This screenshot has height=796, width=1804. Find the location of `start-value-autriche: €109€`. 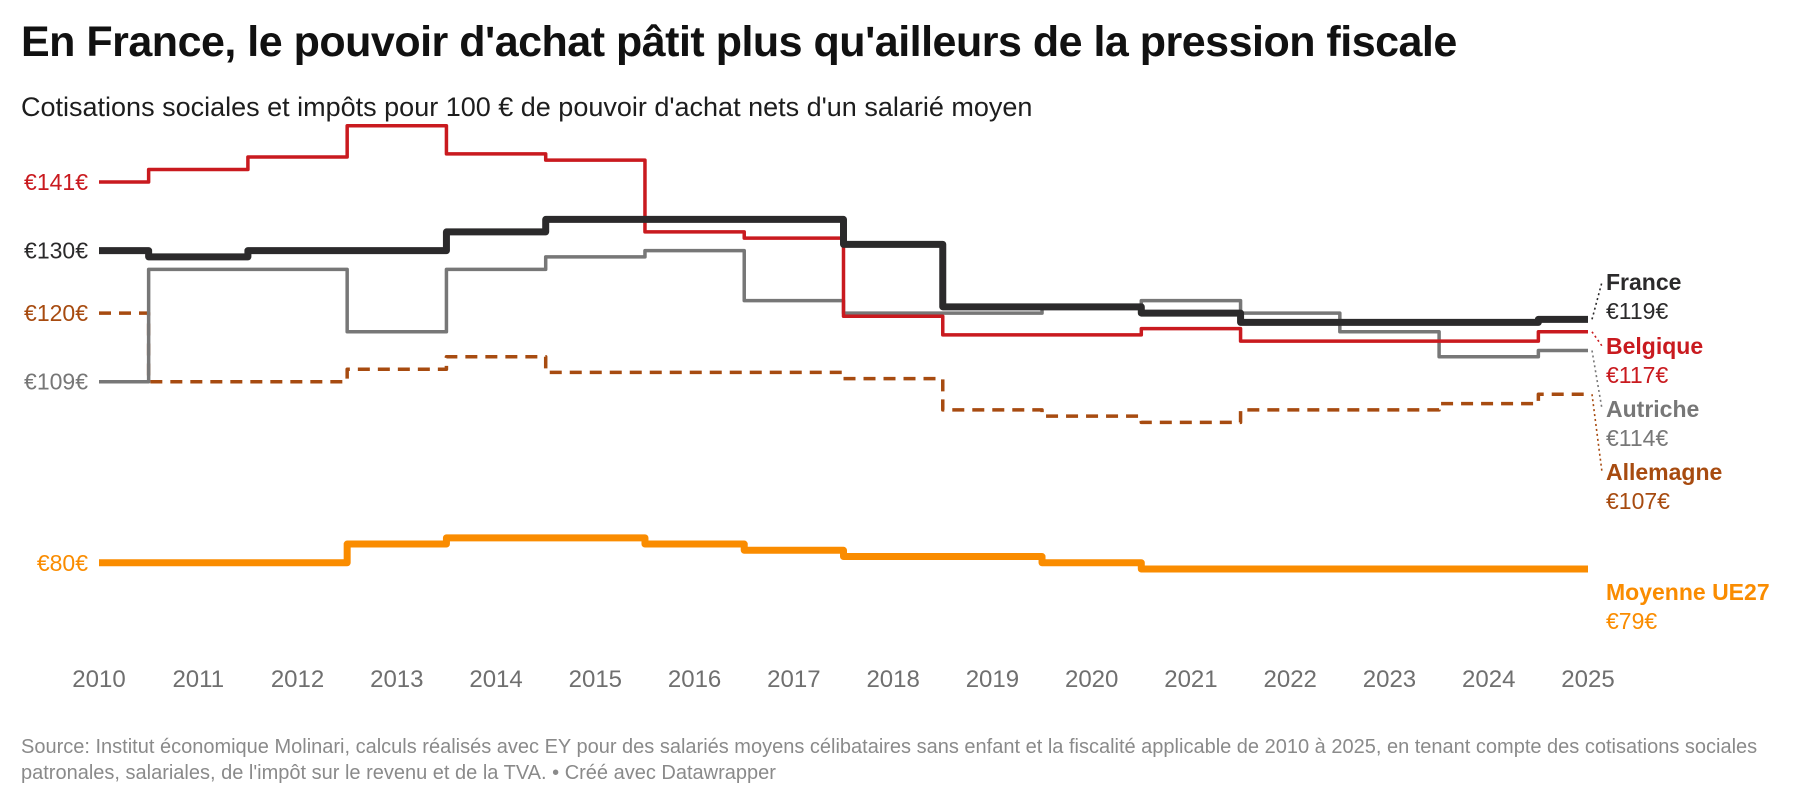

start-value-autriche: €109€ is located at coordinates (56, 382).